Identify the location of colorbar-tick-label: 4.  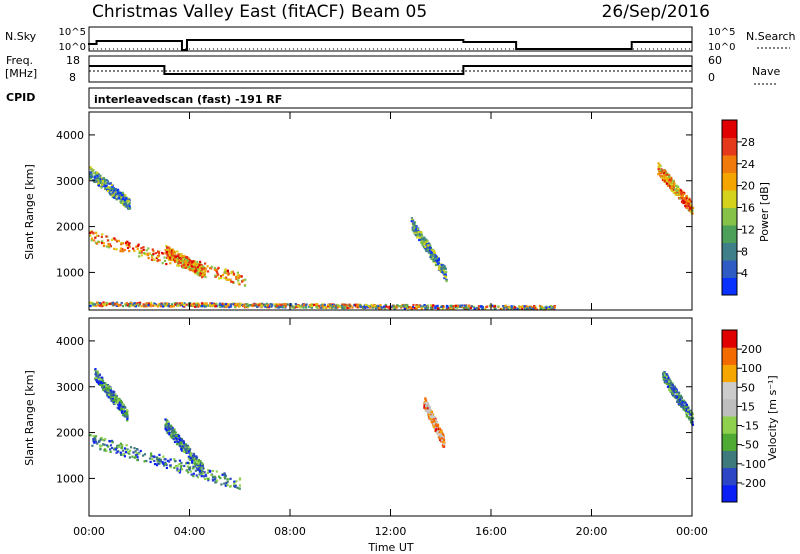
(744, 273).